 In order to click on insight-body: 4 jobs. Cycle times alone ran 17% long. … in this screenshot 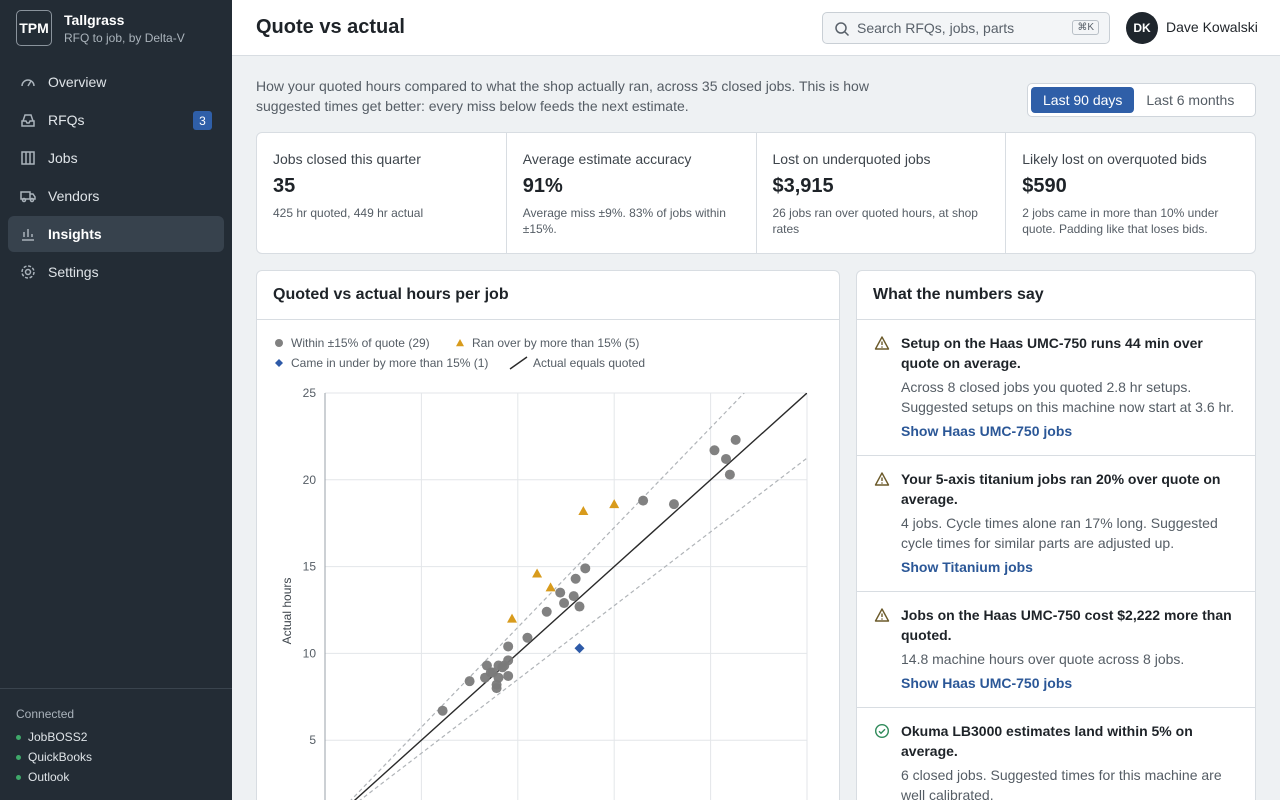, I will do `click(1059, 533)`.